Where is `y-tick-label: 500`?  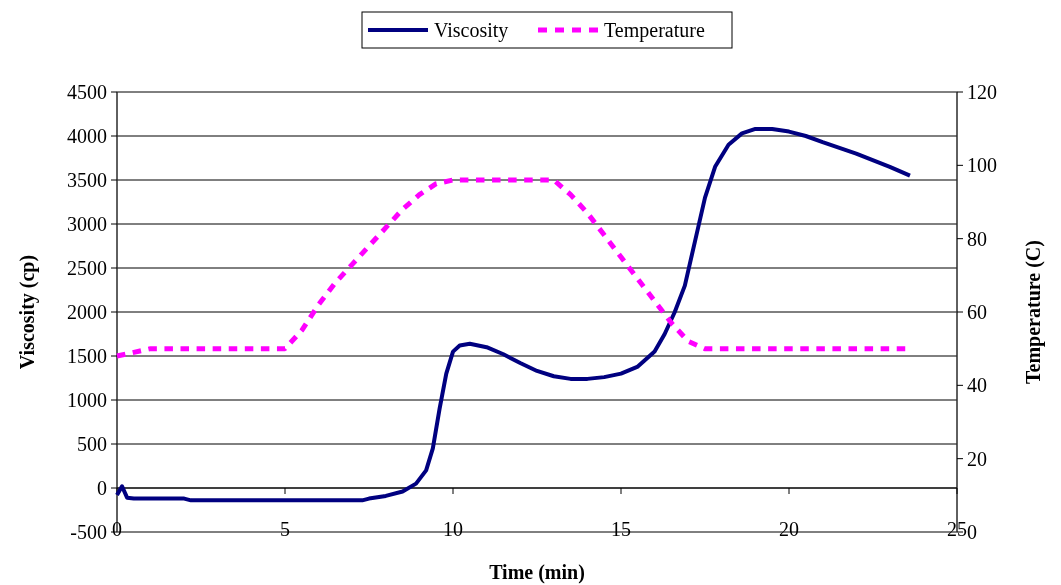 y-tick-label: 500 is located at coordinates (92, 444).